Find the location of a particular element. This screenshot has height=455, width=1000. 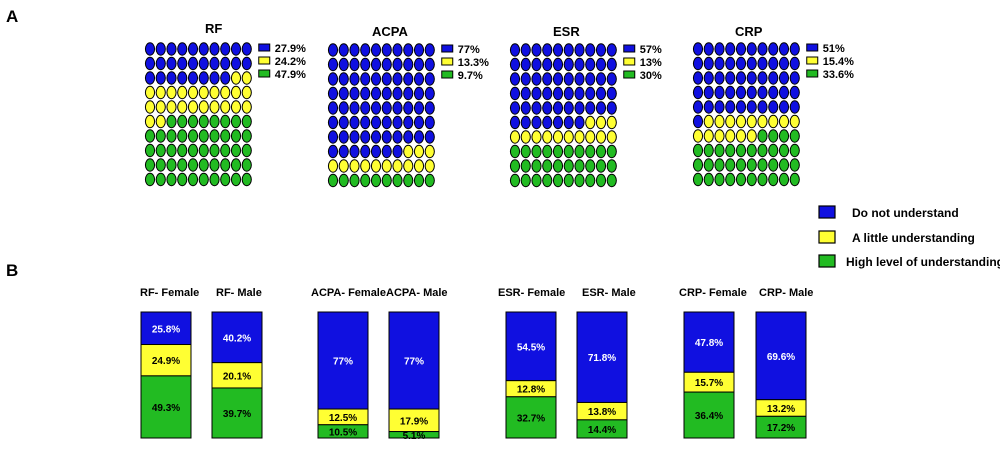

bar-value-label: 77% is located at coordinates (414, 362).